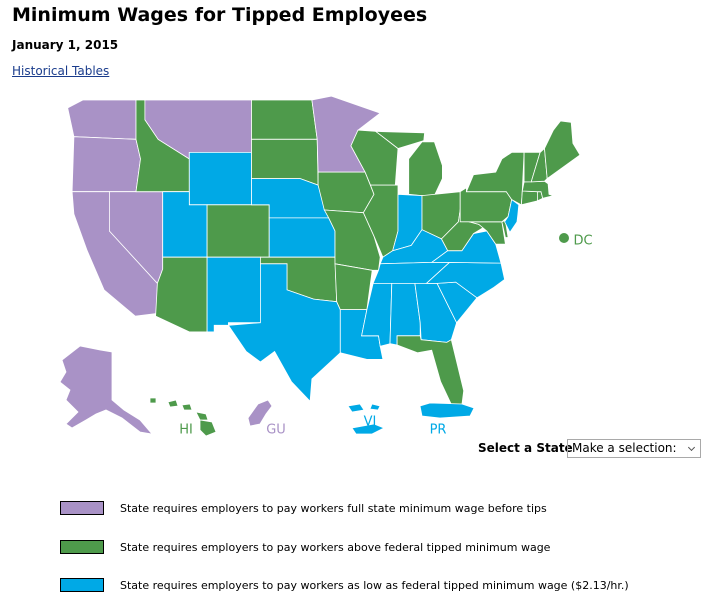 The height and width of the screenshot is (610, 720). I want to click on map-label: HI, so click(186, 430).